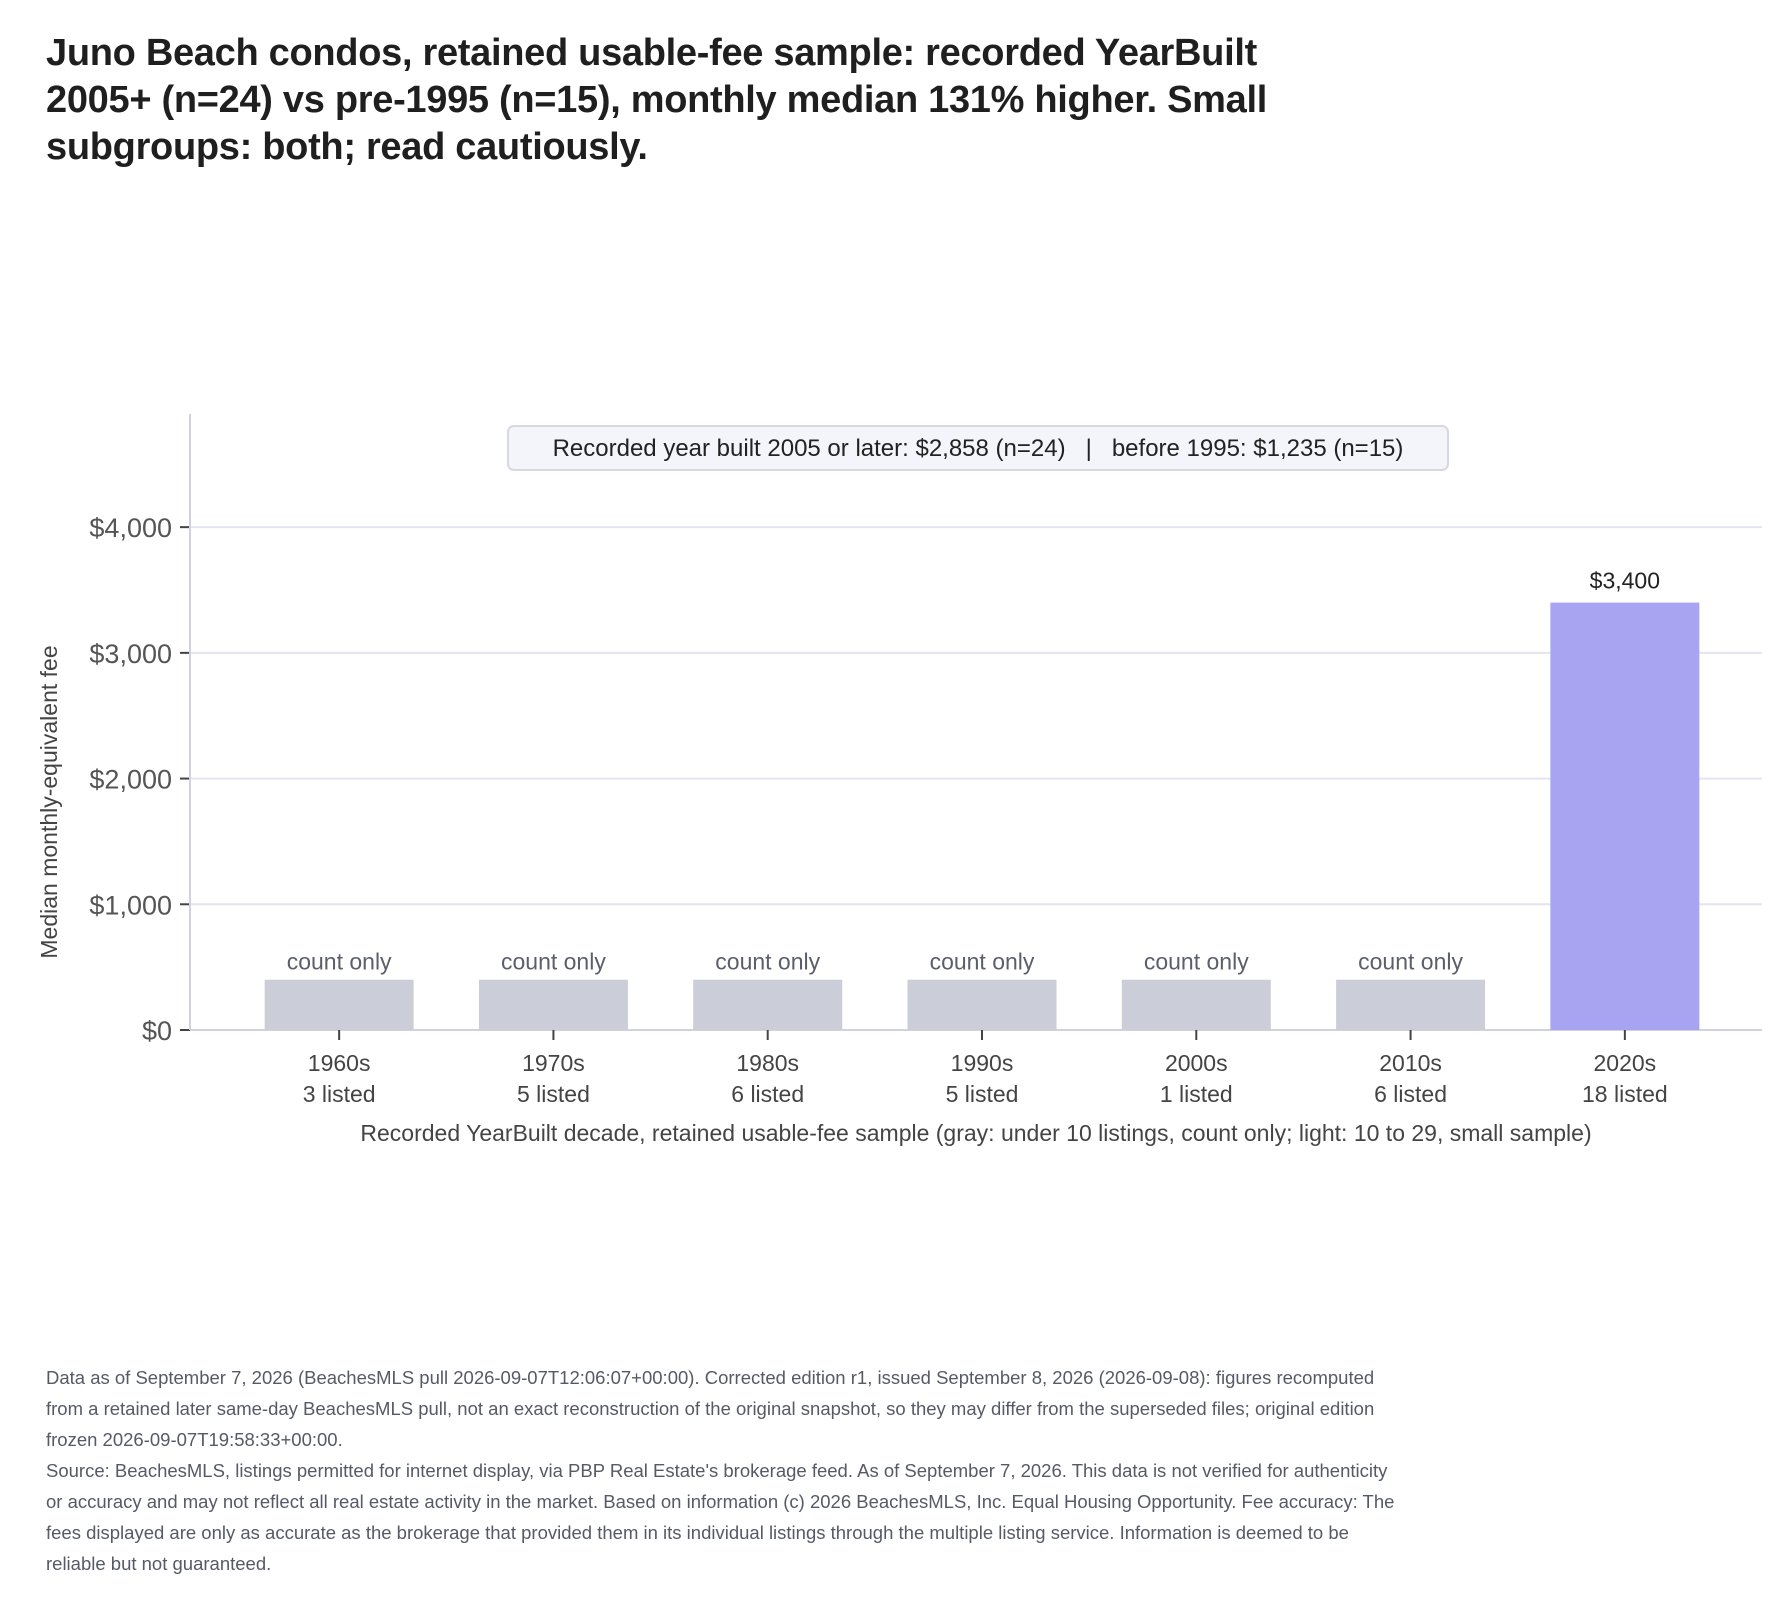  Describe the element at coordinates (130, 528) in the screenshot. I see `y-tick-label: $4,000` at that location.